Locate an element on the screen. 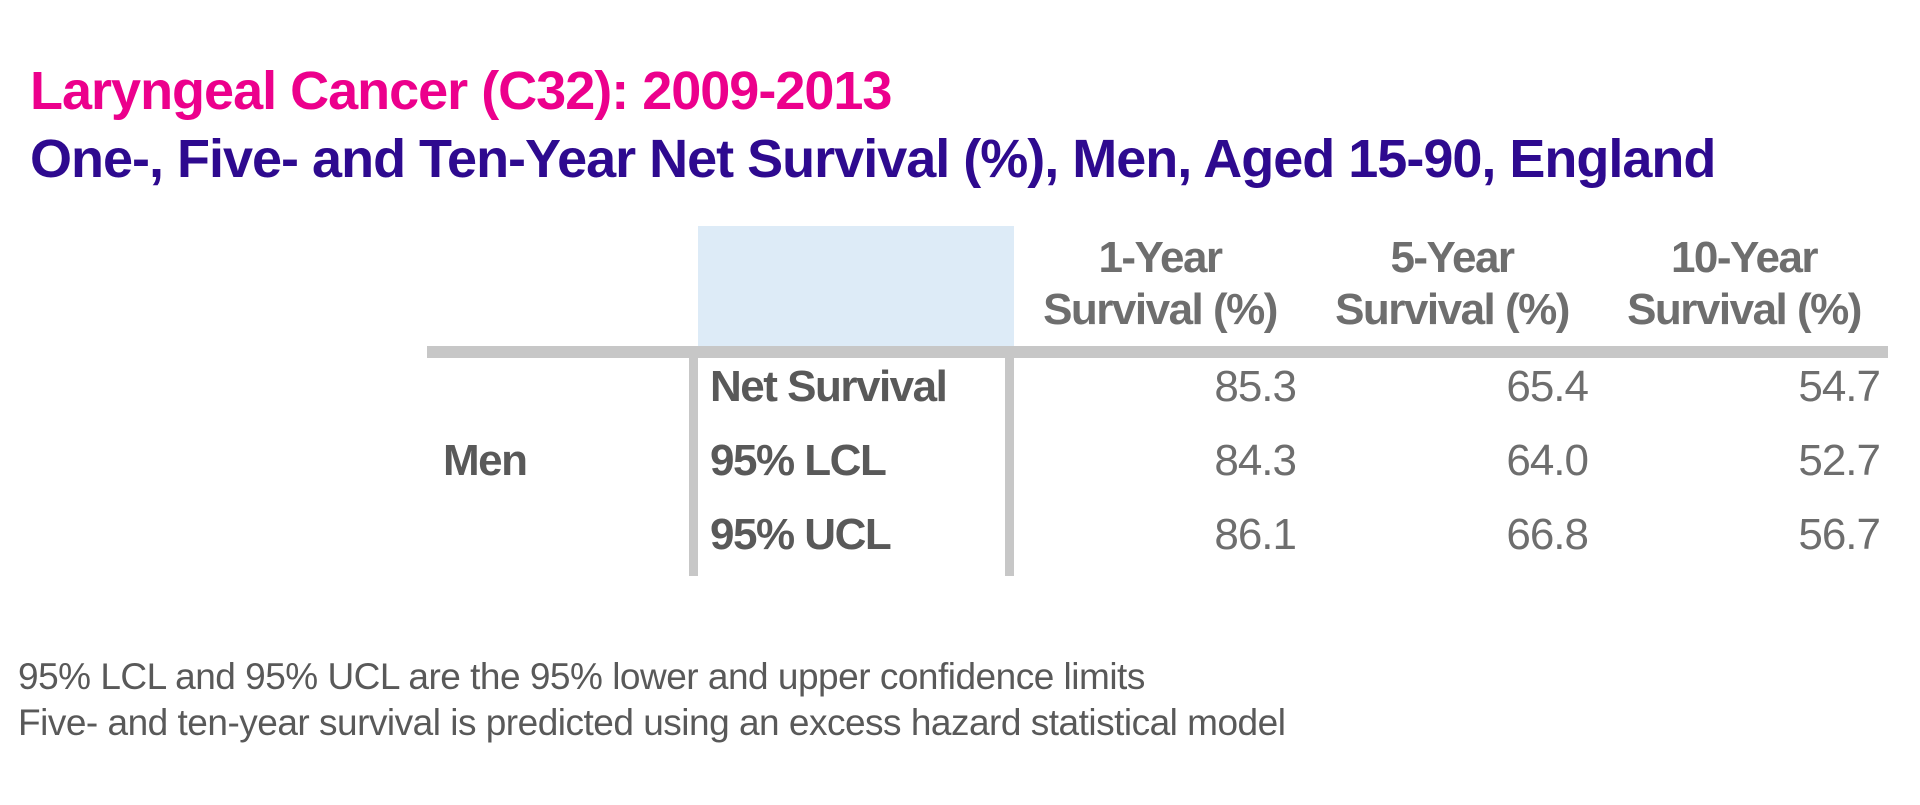  table-cell-net-1yr: 85.3 is located at coordinates (1255, 386).